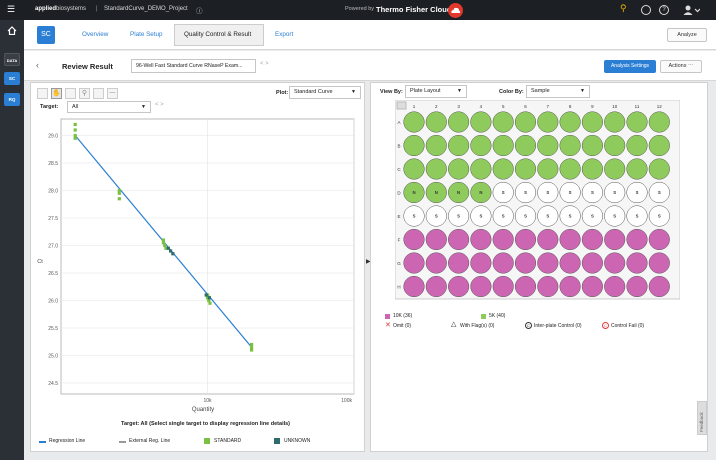 Image resolution: width=716 pixels, height=460 pixels. Describe the element at coordinates (264, 64) in the screenshot. I see `experiment-prev-next-icon: < >` at that location.